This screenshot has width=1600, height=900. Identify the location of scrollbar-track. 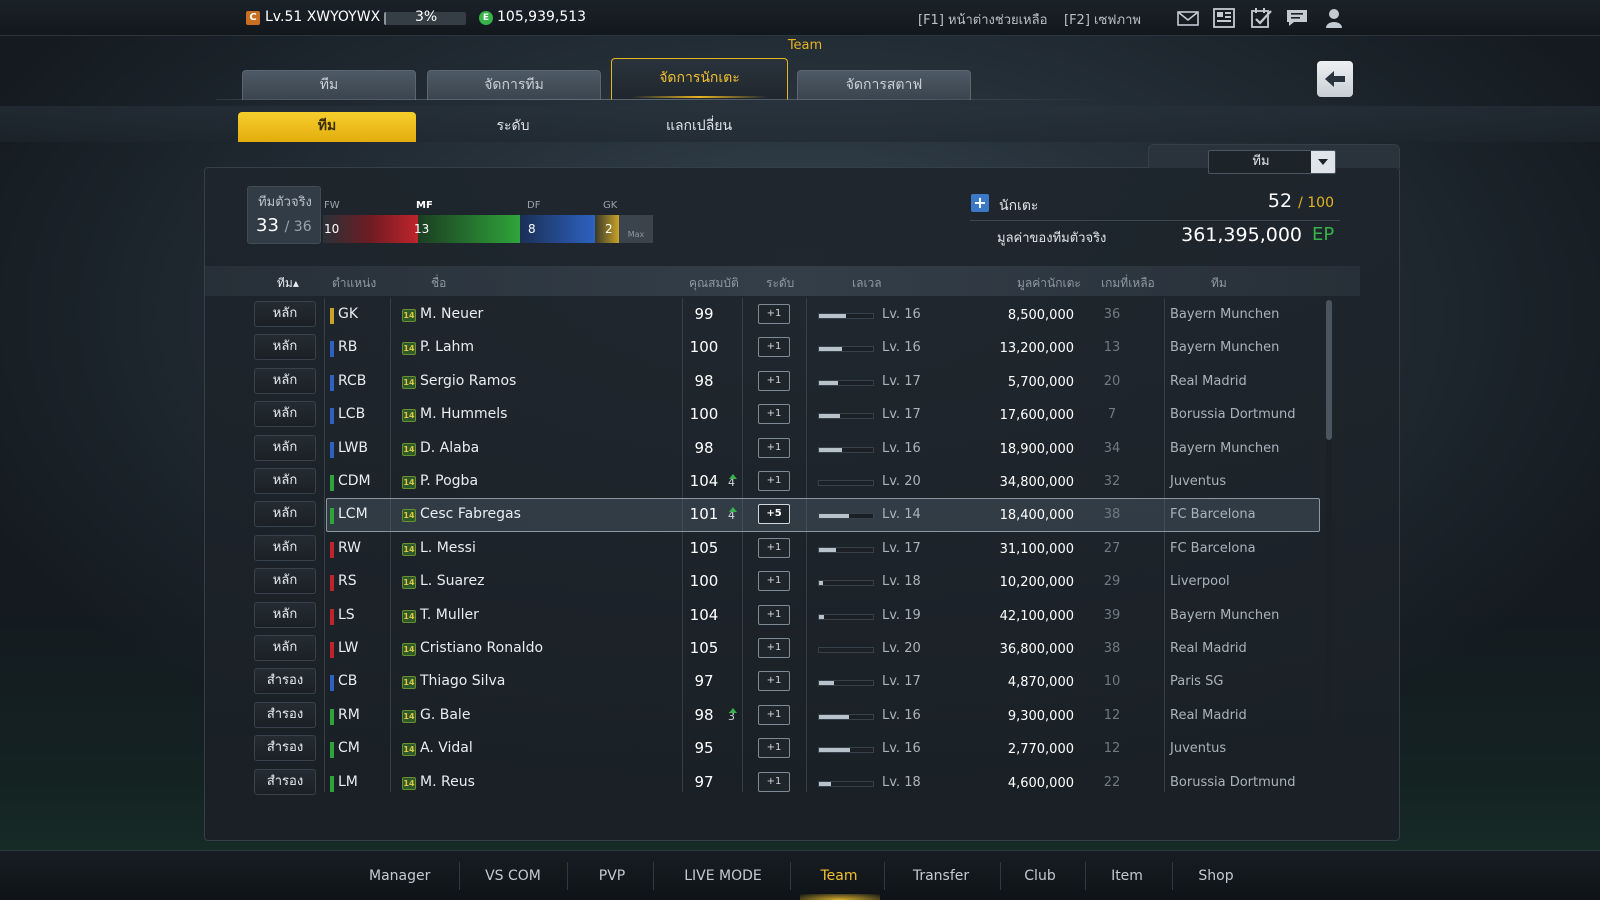
(1329, 546).